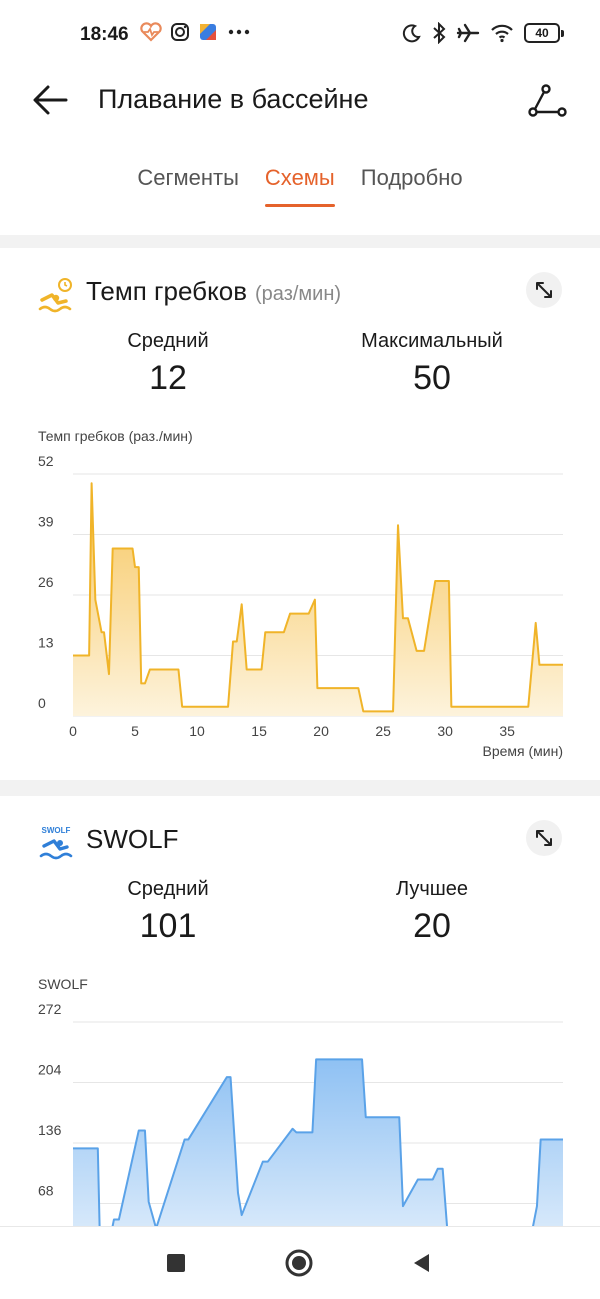 Image resolution: width=600 pixels, height=1299 pixels. What do you see at coordinates (46, 1191) in the screenshot?
I see `y-tick-label: 68` at bounding box center [46, 1191].